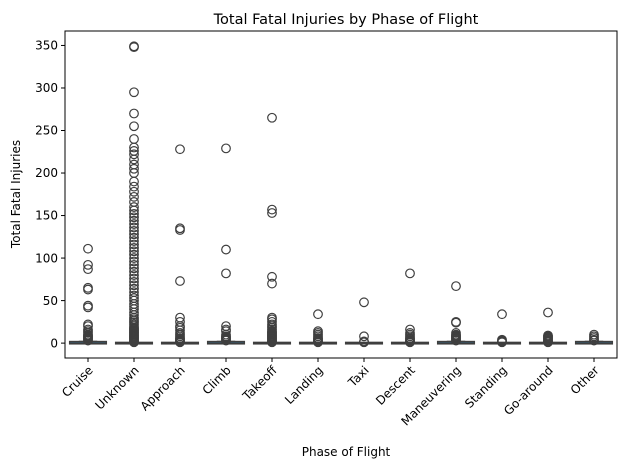 The height and width of the screenshot is (470, 630). I want to click on box-maneuvering, so click(456, 313).